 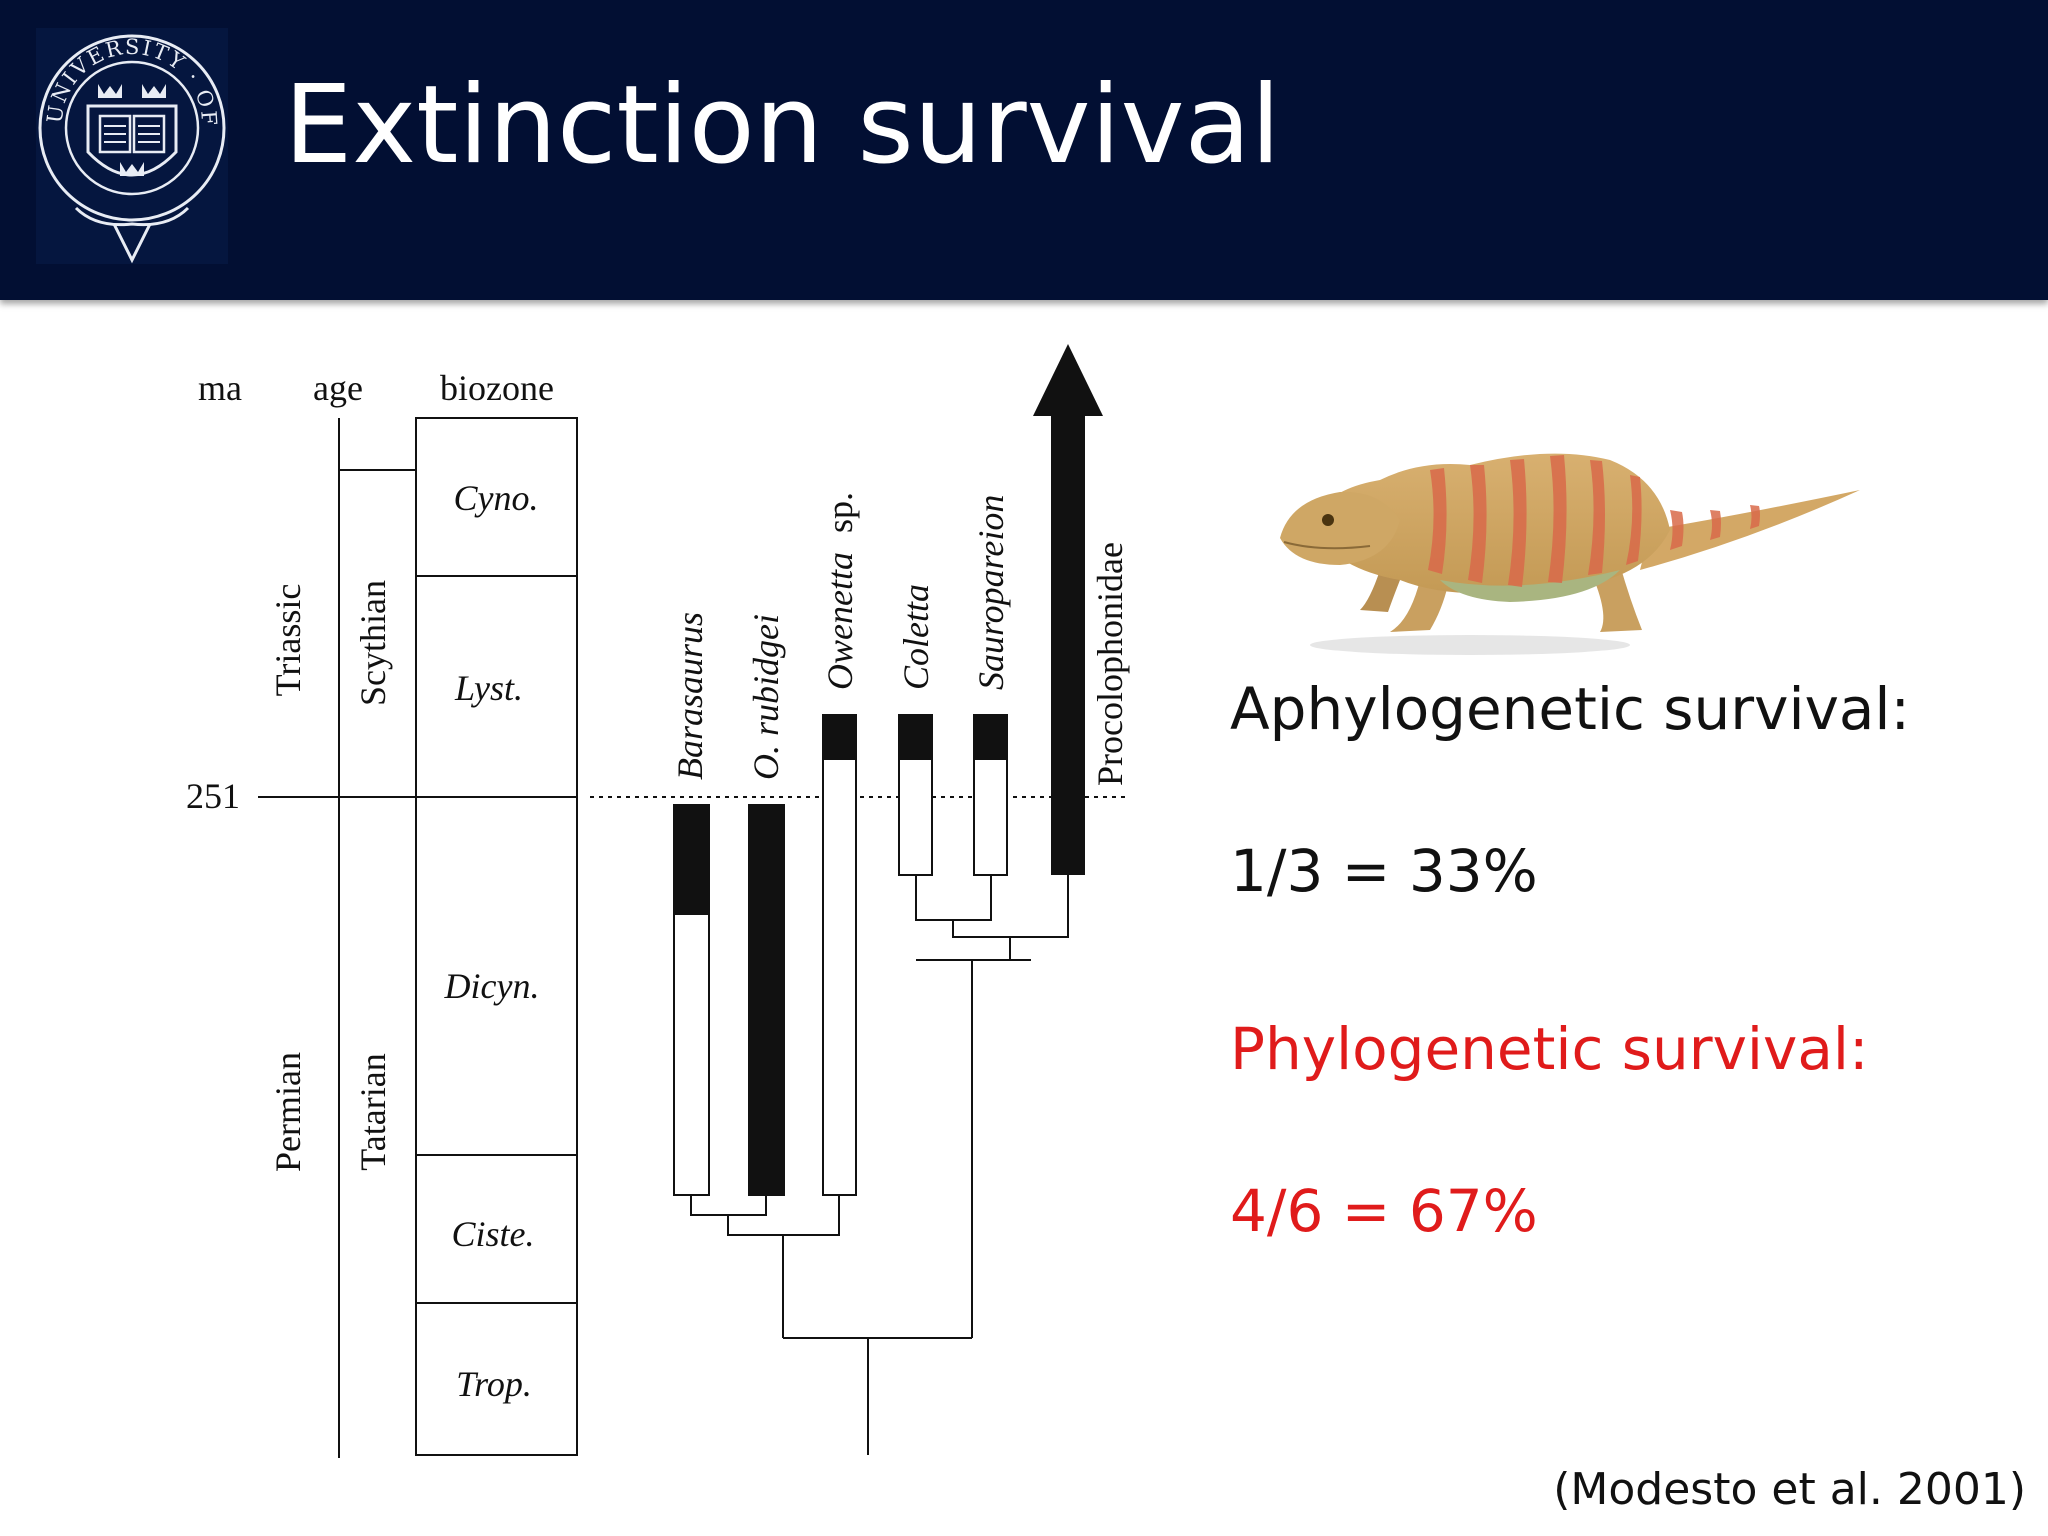 What do you see at coordinates (1384, 871) in the screenshot?
I see `aphylogenetic-value: 1/3 = 33%` at bounding box center [1384, 871].